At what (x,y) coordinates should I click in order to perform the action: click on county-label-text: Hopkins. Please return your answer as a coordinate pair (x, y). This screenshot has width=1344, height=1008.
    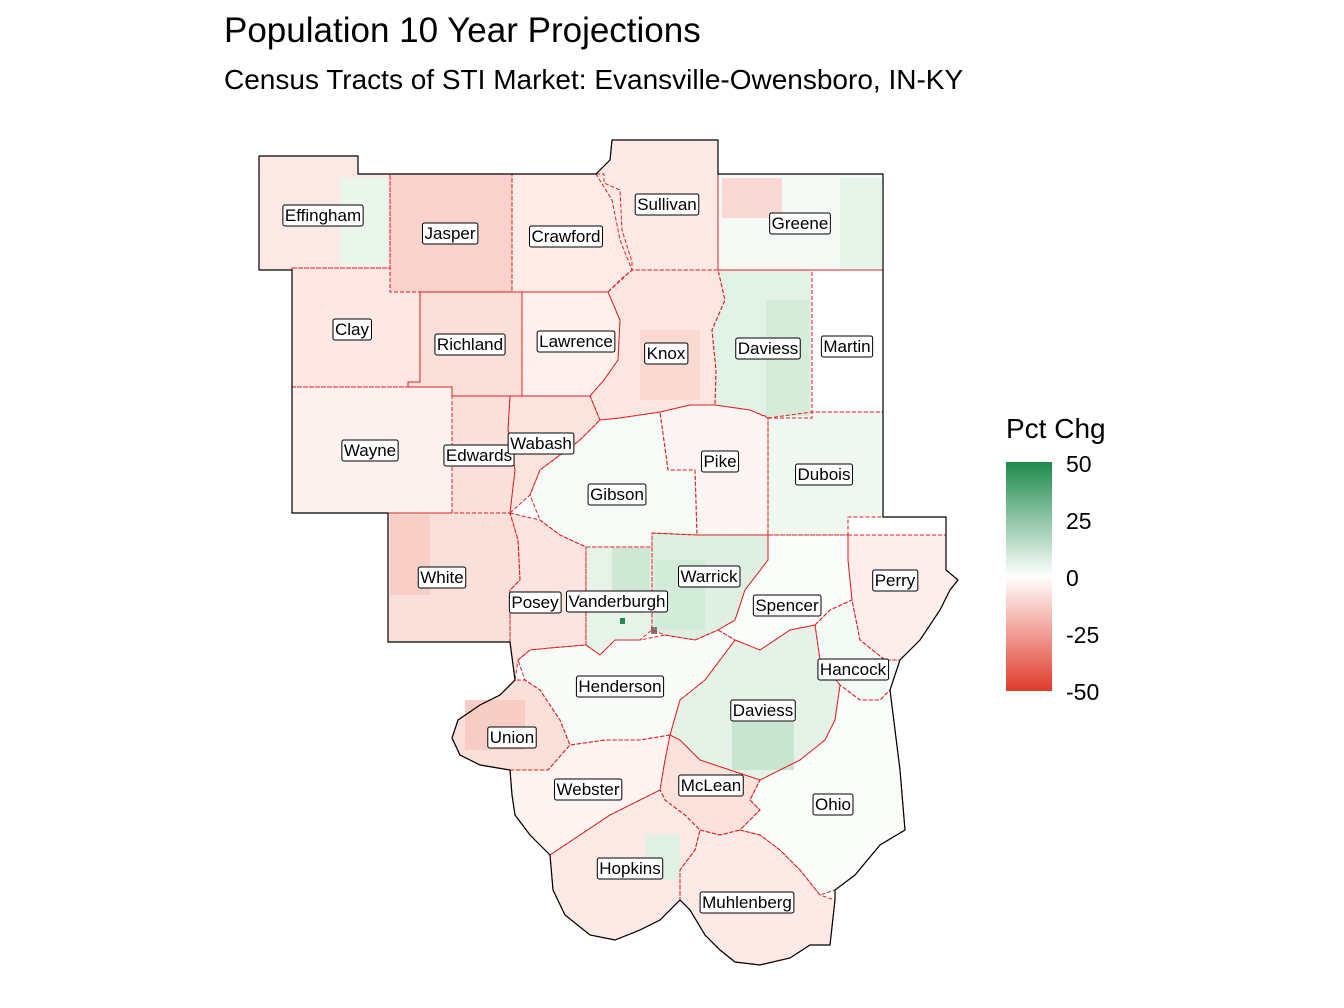
    Looking at the image, I should click on (629, 868).